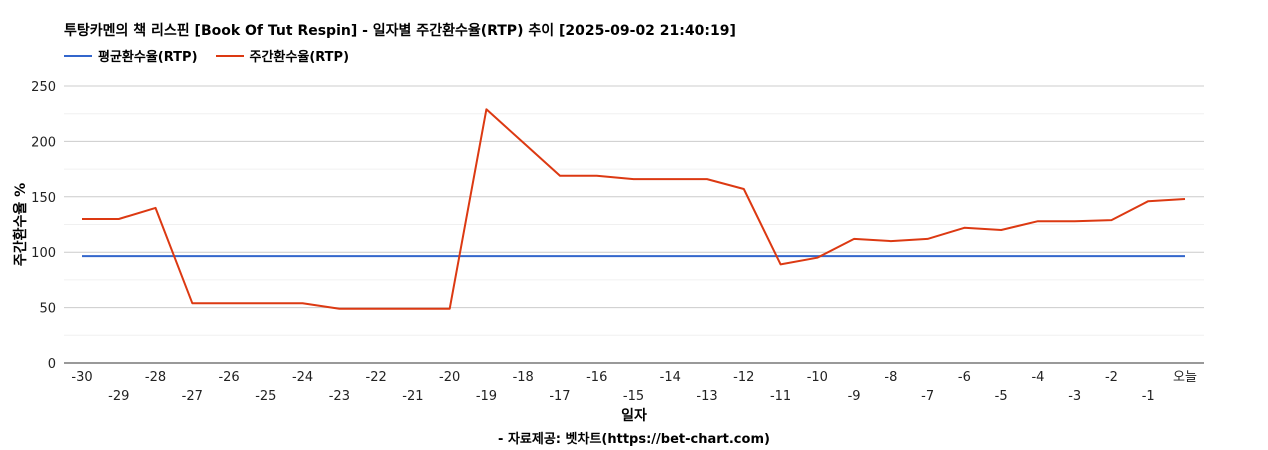 The width and height of the screenshot is (1268, 450). What do you see at coordinates (817, 377) in the screenshot?
I see `x-tick-label: -10` at bounding box center [817, 377].